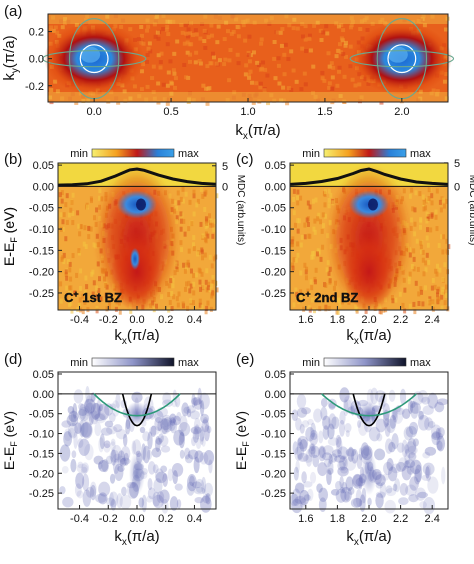 This screenshot has height=564, width=474. I want to click on y-tick-label: -0.2, so click(34, 87).